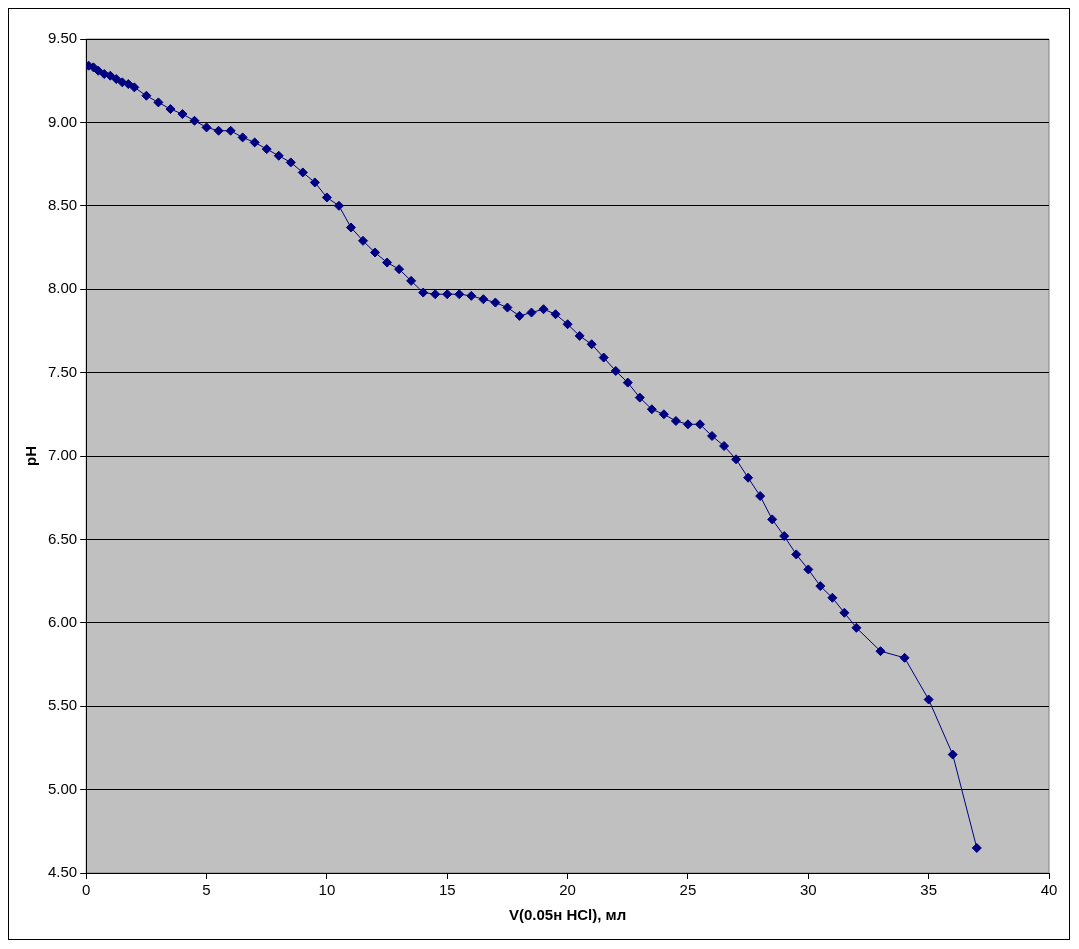 This screenshot has width=1079, height=949. What do you see at coordinates (62, 788) in the screenshot?
I see `y-tick-label: 5.00` at bounding box center [62, 788].